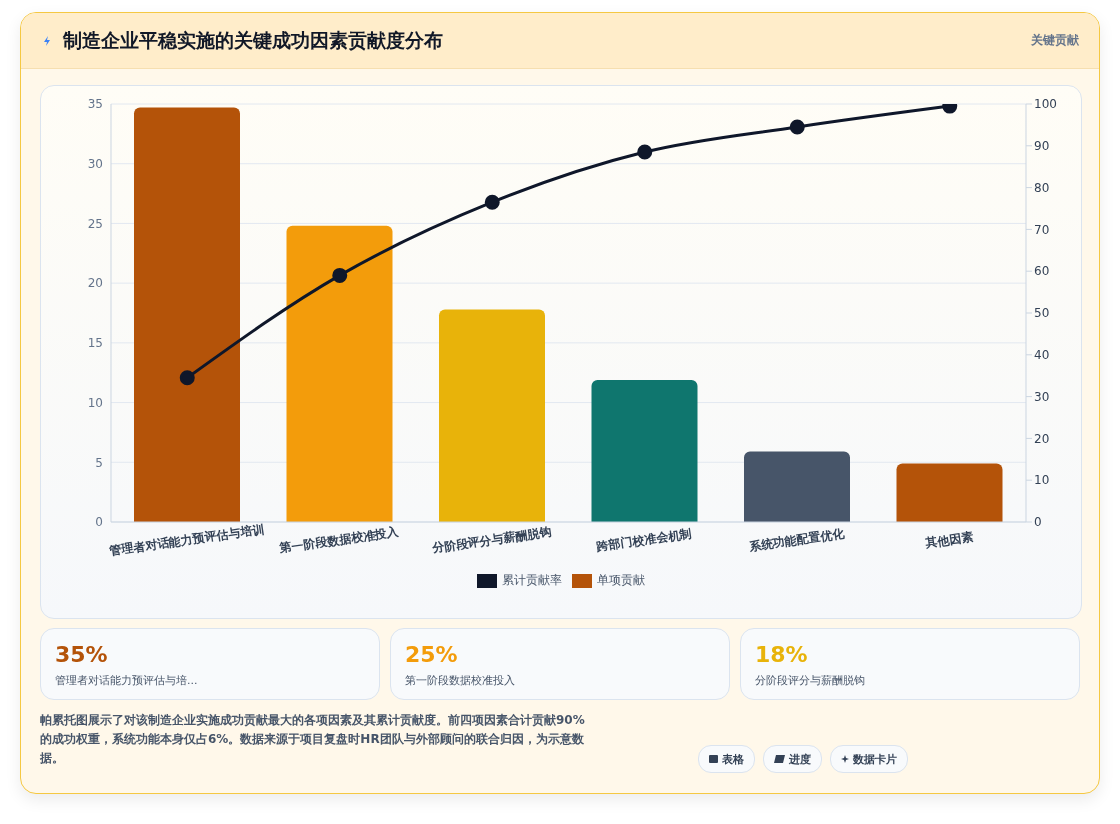 This screenshot has width=1120, height=824. Describe the element at coordinates (253, 40) in the screenshot. I see `chart-title: 制造企业平稳实施的关键成功因素贡献度分布` at that location.